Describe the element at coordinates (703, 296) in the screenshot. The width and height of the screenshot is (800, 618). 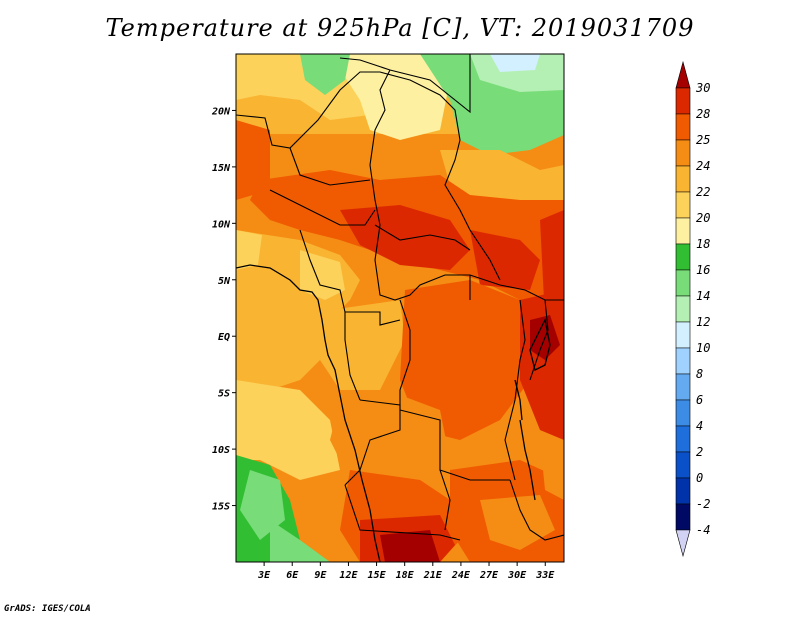
I see `colorbar-label: 14` at that location.